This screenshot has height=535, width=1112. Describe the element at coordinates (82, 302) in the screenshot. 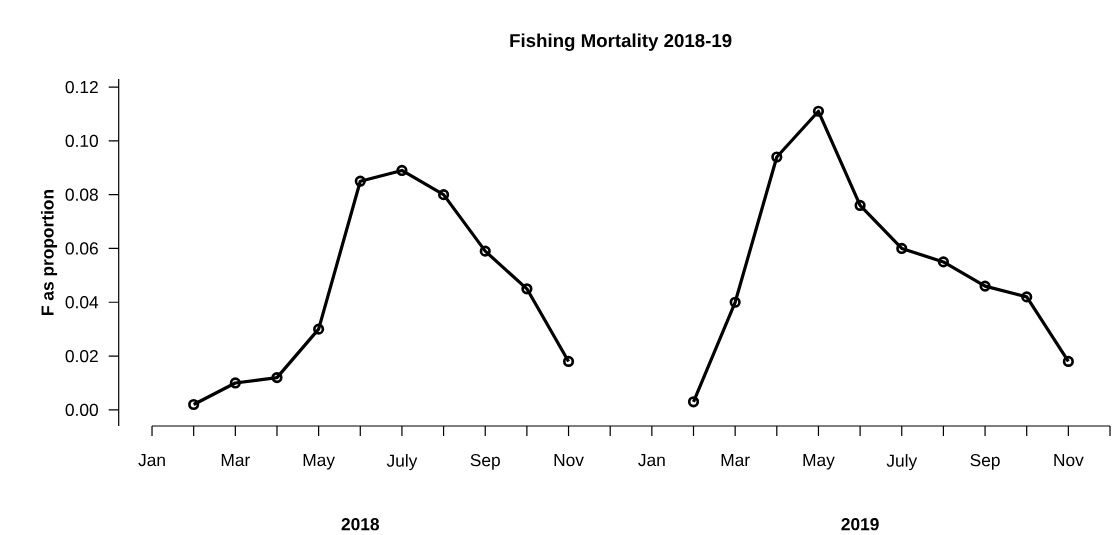

I see `y-tick-label: 0.04` at that location.